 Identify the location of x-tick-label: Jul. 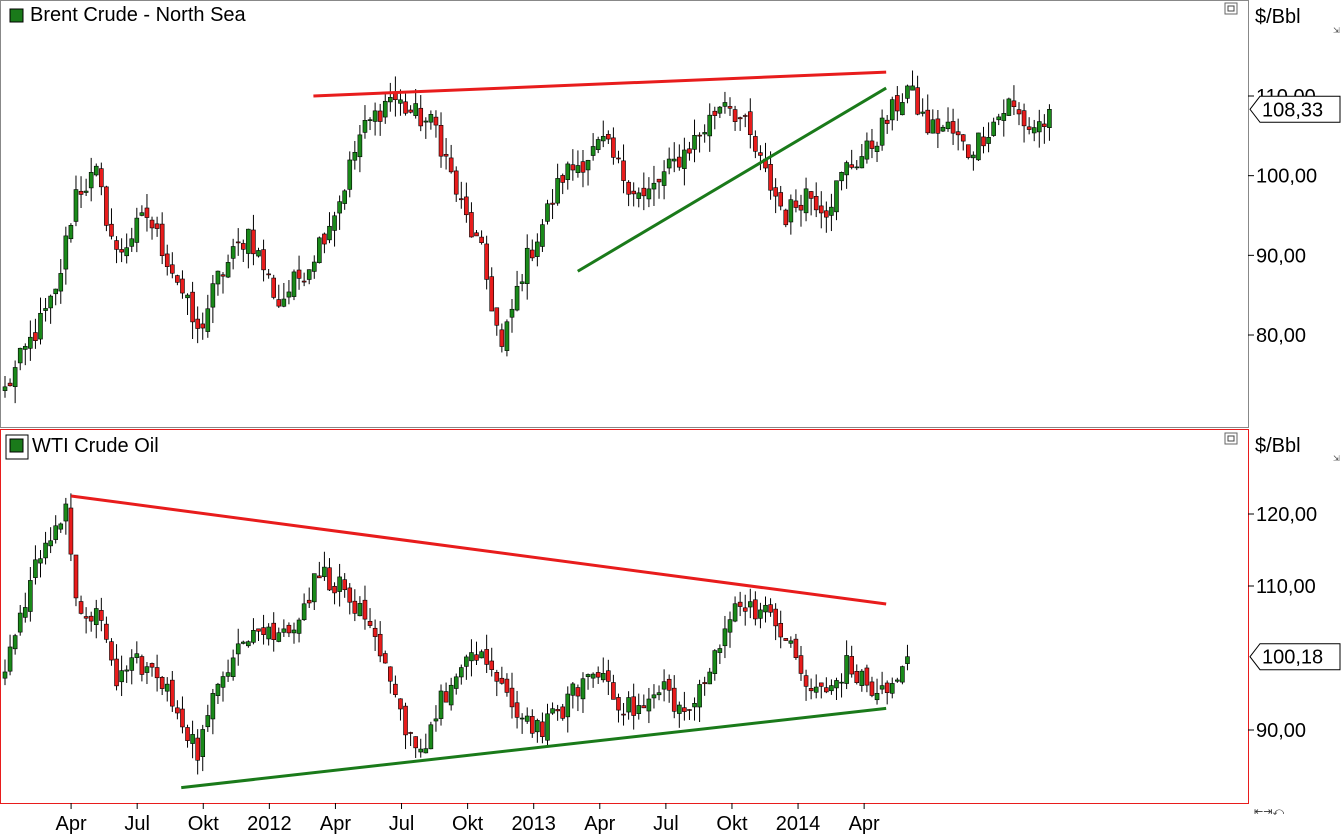
(137, 824).